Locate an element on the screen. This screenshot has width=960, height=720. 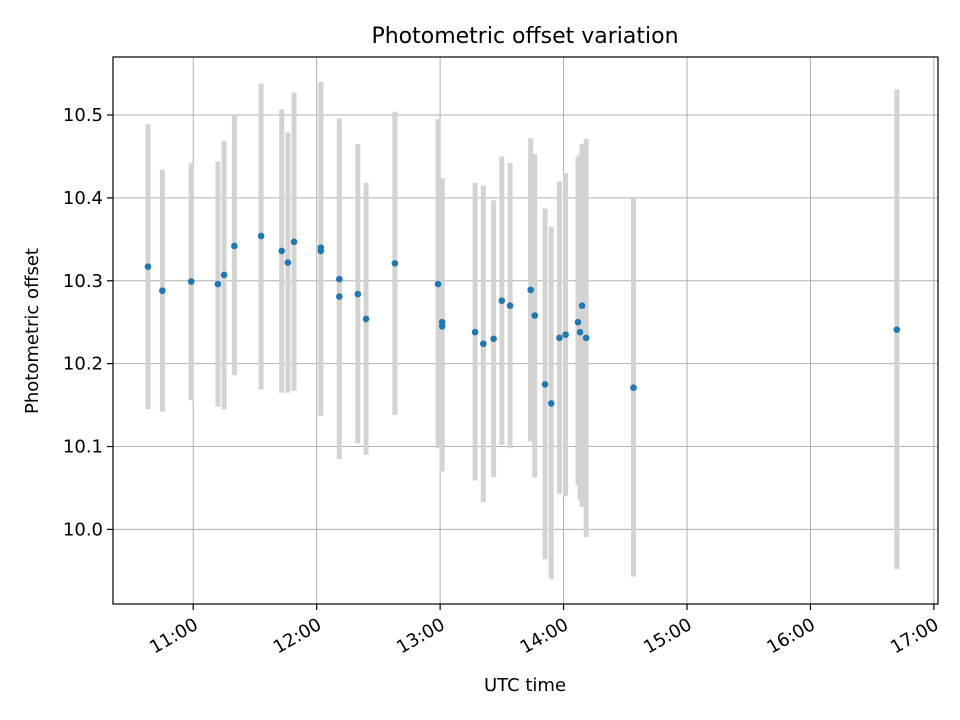
y-tick-label: 10.4 is located at coordinates (83, 198).